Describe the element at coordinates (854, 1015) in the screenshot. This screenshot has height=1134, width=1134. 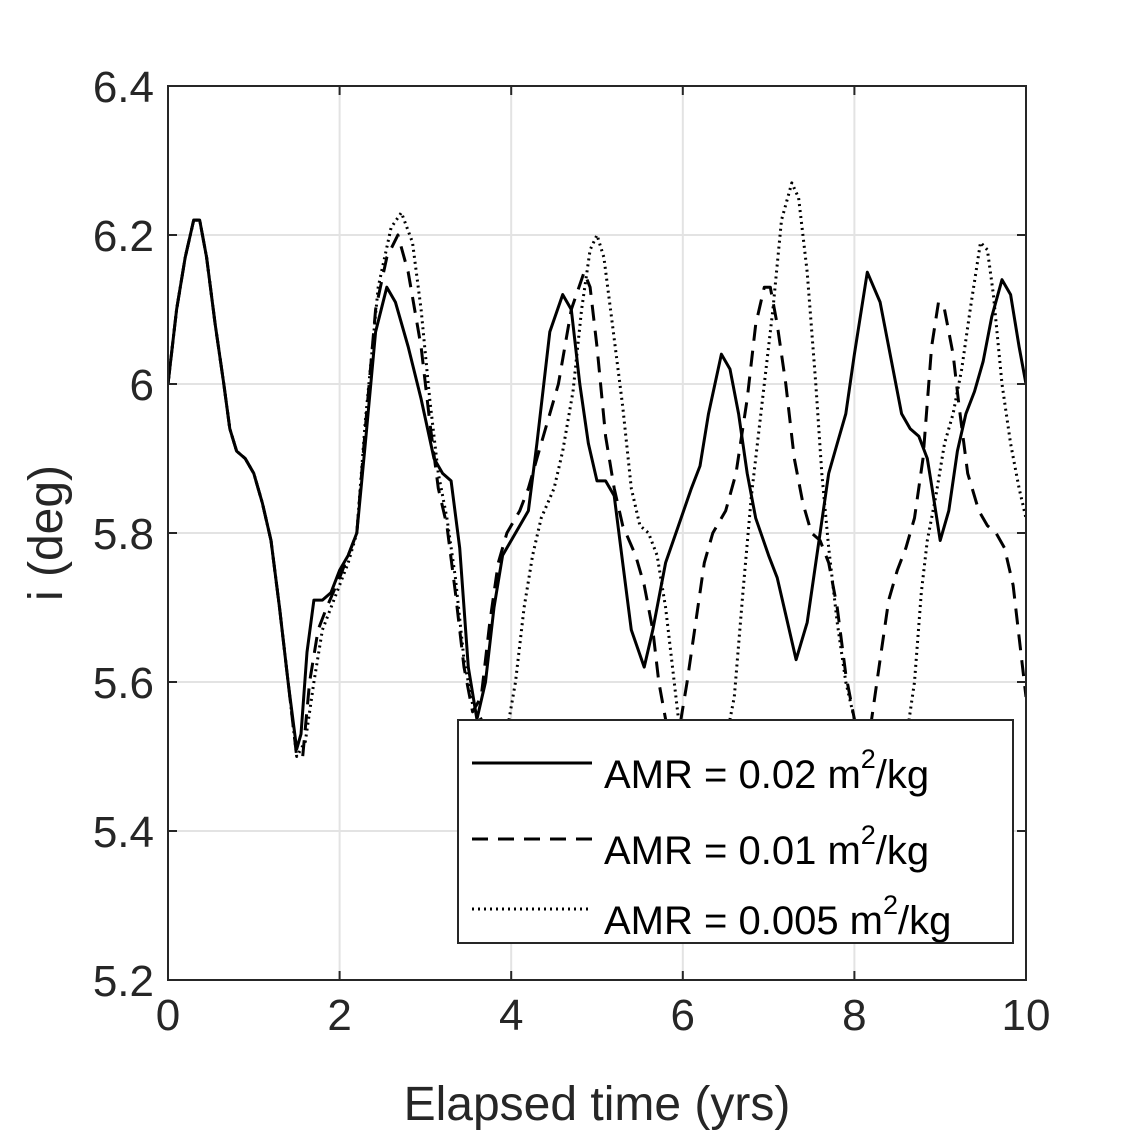
I see `x-tick-label: 8` at that location.